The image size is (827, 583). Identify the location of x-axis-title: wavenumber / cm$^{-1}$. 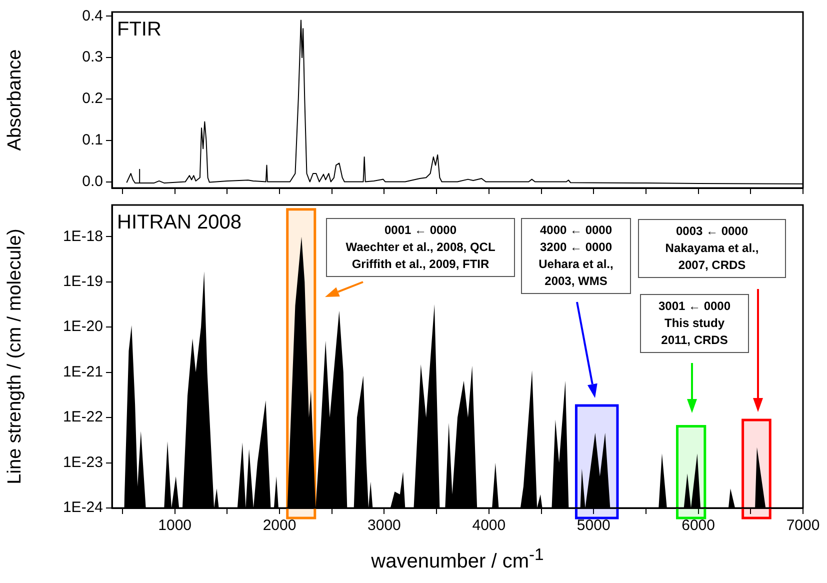
(457, 559).